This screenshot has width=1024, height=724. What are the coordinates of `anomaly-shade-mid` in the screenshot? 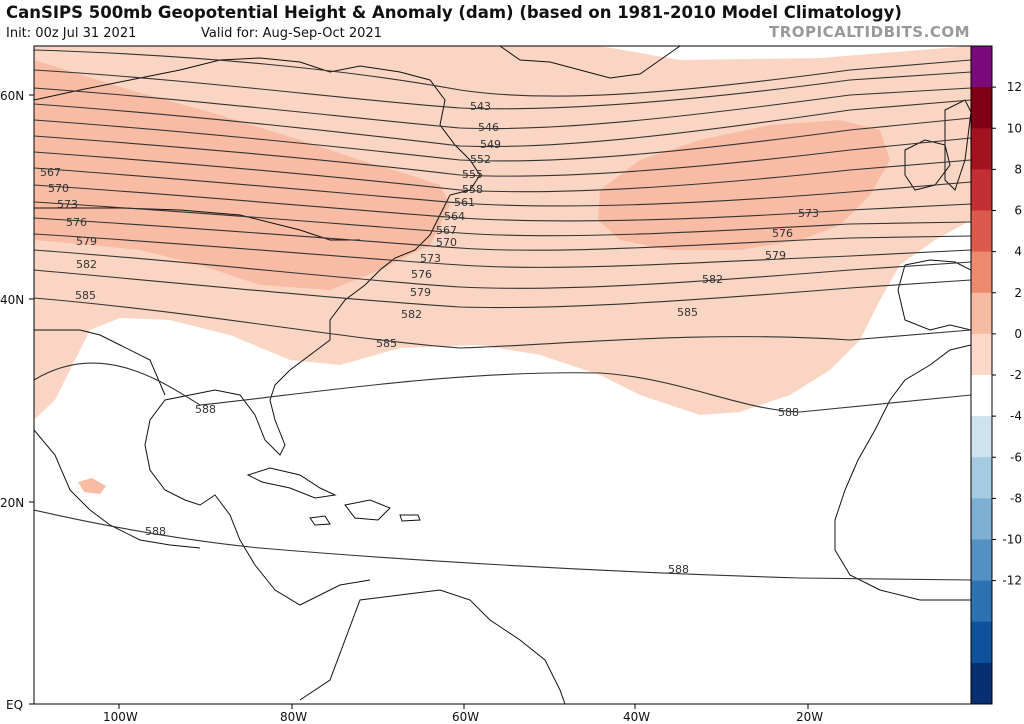 It's located at (242, 175).